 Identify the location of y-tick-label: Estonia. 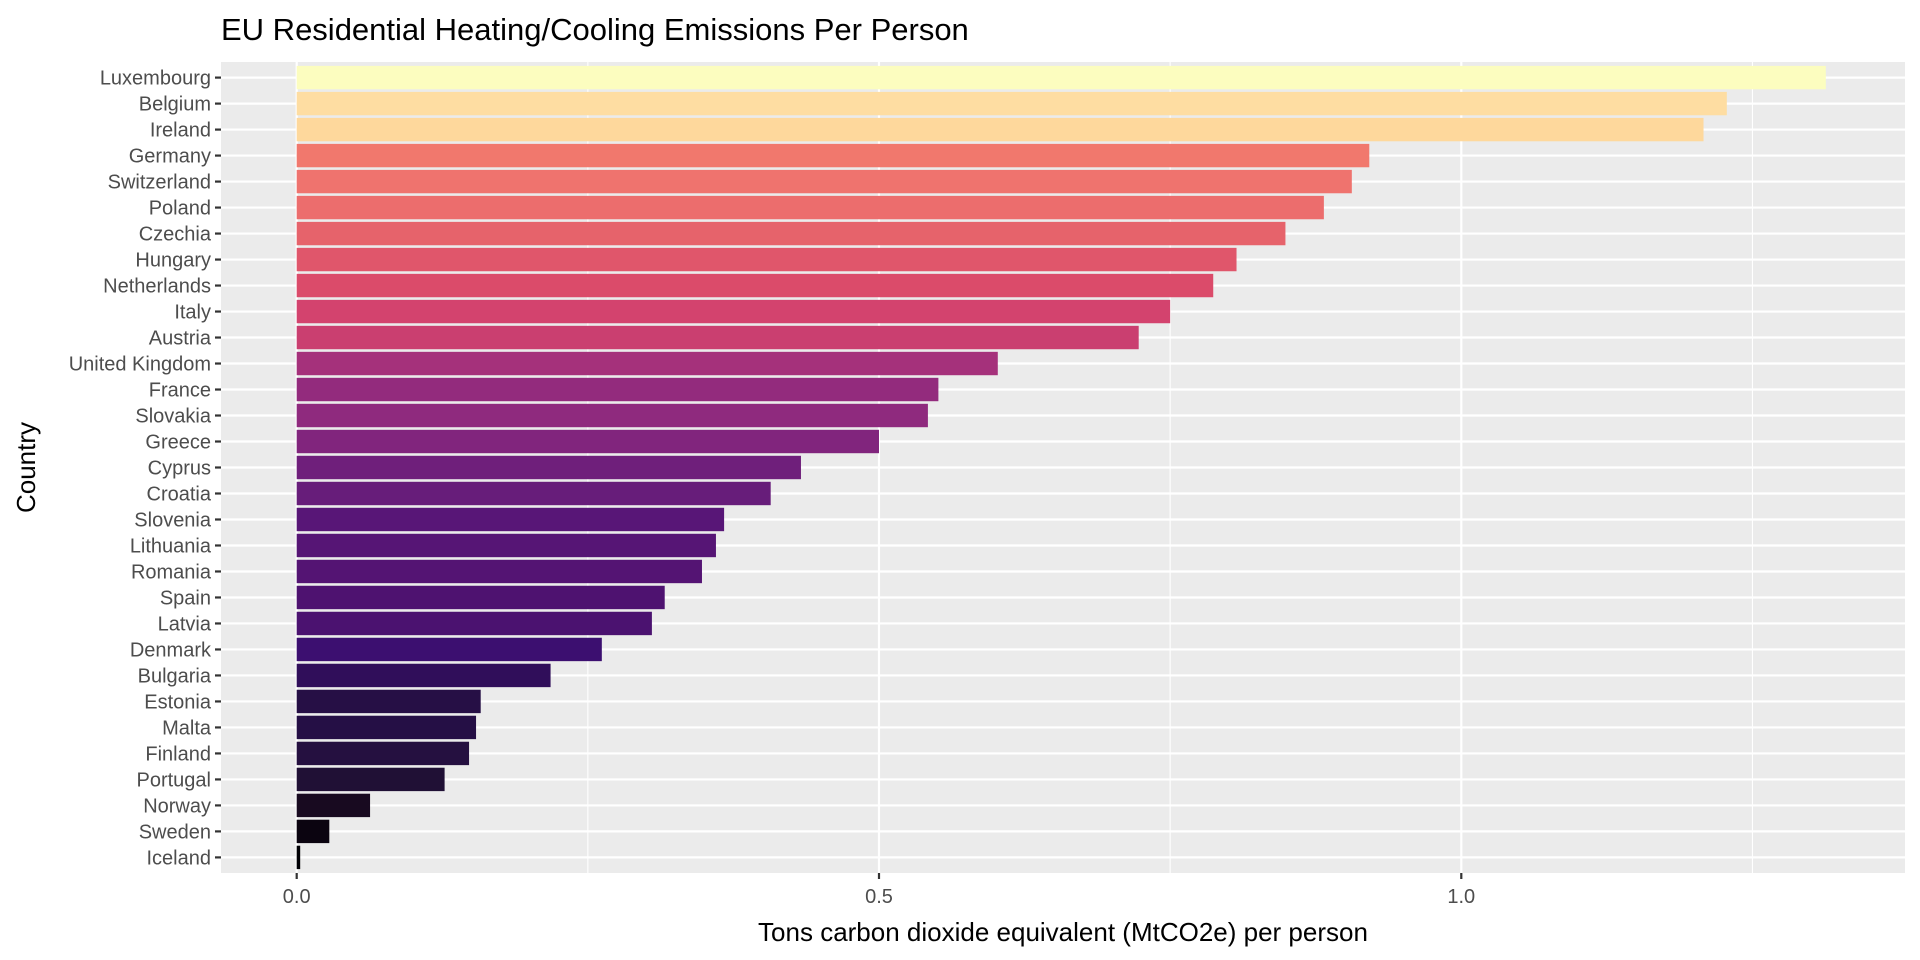
(178, 702).